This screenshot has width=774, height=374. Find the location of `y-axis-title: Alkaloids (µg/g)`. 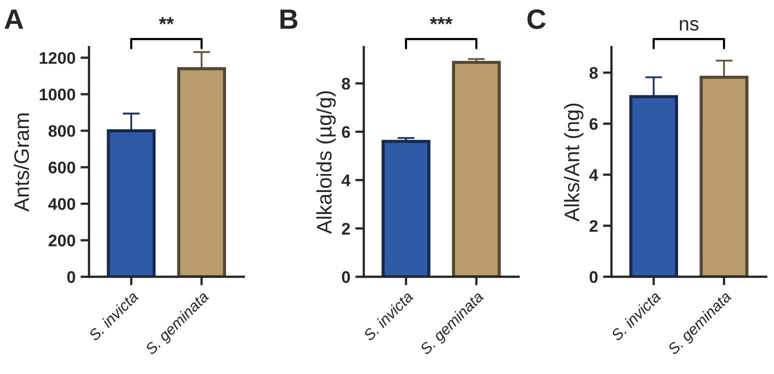

y-axis-title: Alkaloids (µg/g) is located at coordinates (326, 162).